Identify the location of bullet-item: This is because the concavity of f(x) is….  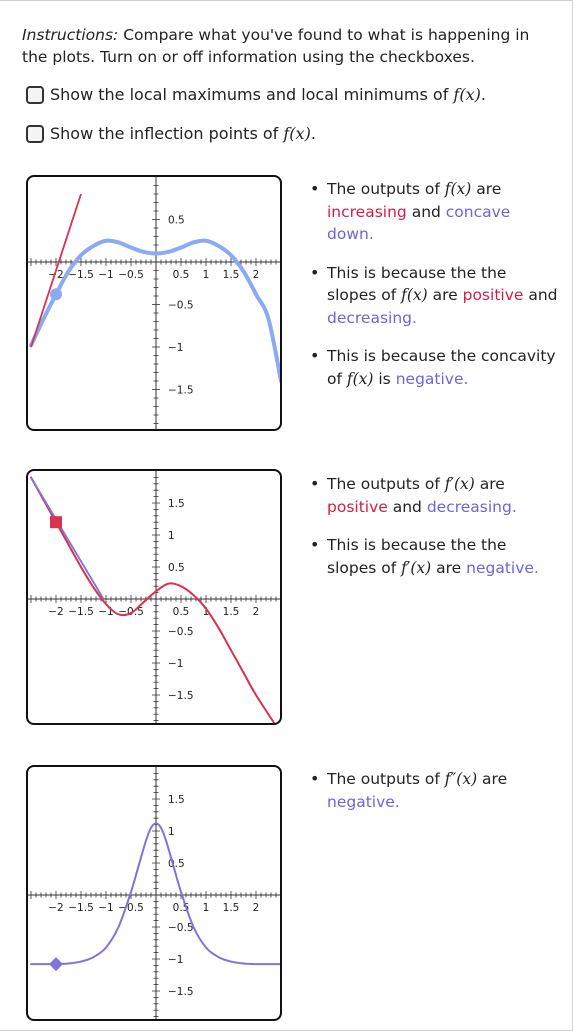
(433, 367).